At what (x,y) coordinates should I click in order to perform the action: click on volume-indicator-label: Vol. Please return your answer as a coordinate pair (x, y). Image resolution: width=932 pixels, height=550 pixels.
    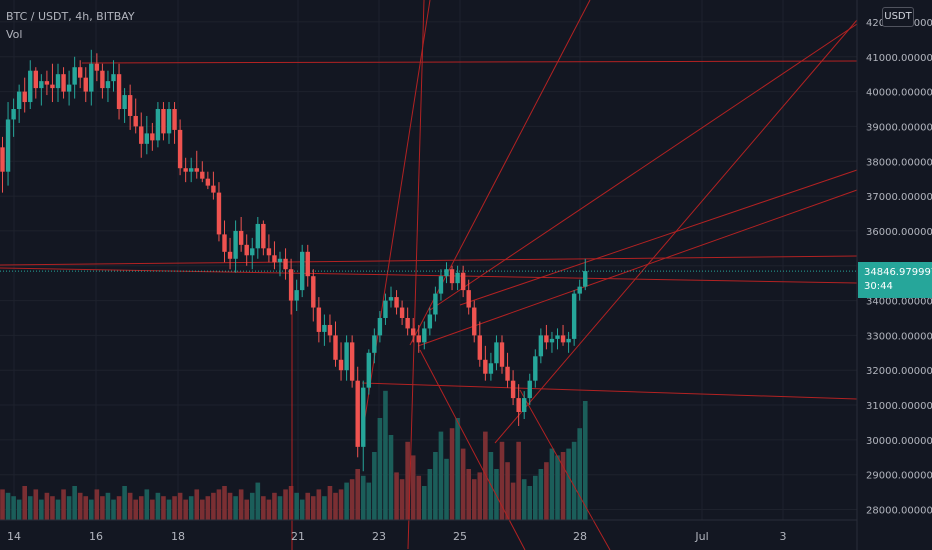
    Looking at the image, I should click on (14, 34).